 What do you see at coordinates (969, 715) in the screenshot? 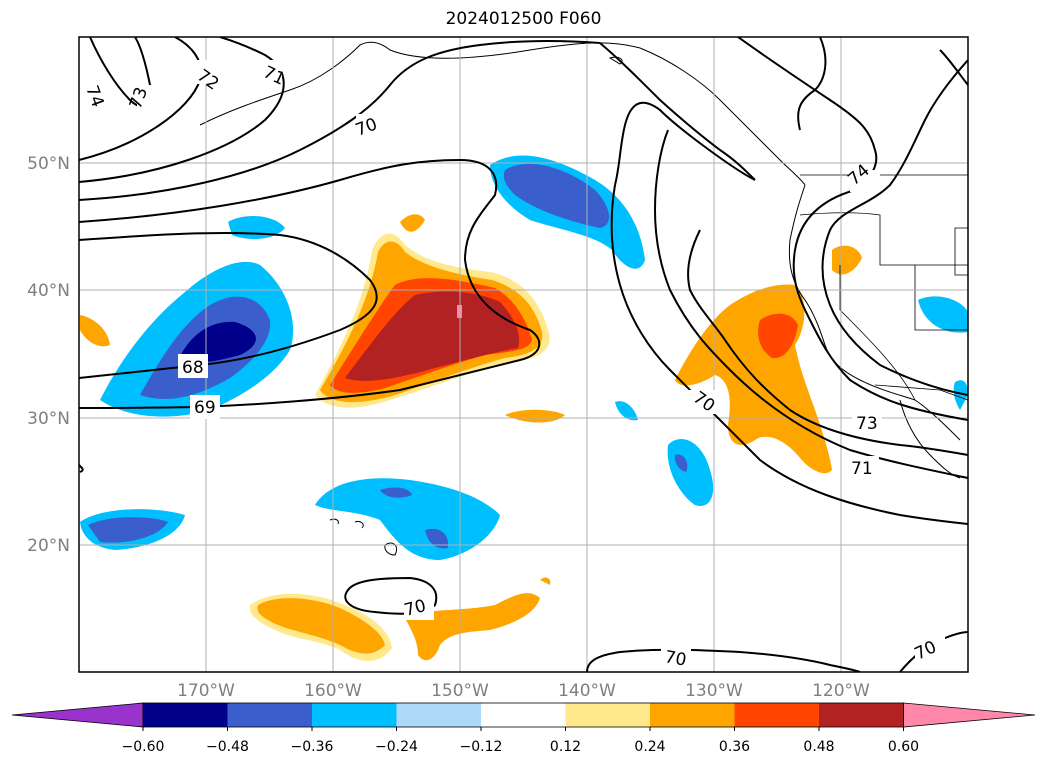
I see `colorbar-extend-max` at bounding box center [969, 715].